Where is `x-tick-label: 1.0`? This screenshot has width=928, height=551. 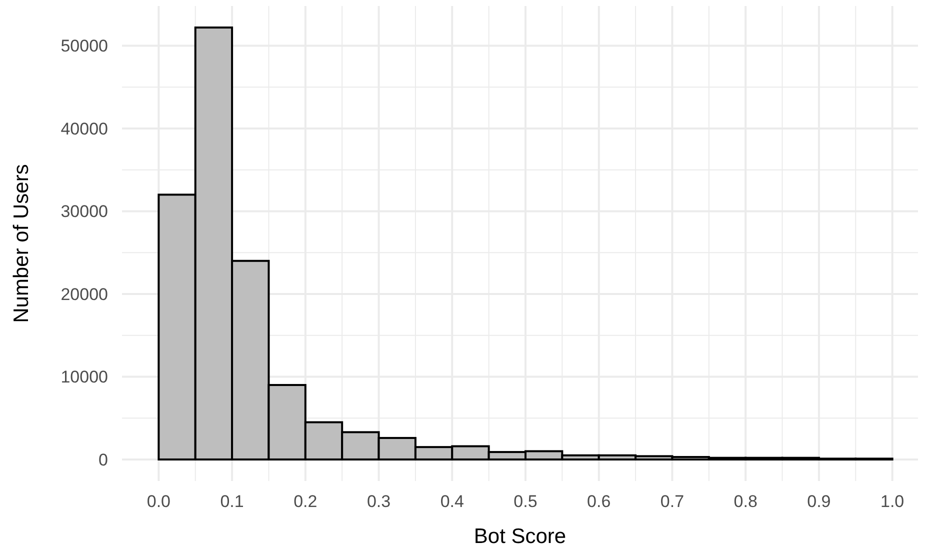
x-tick-label: 1.0 is located at coordinates (892, 501).